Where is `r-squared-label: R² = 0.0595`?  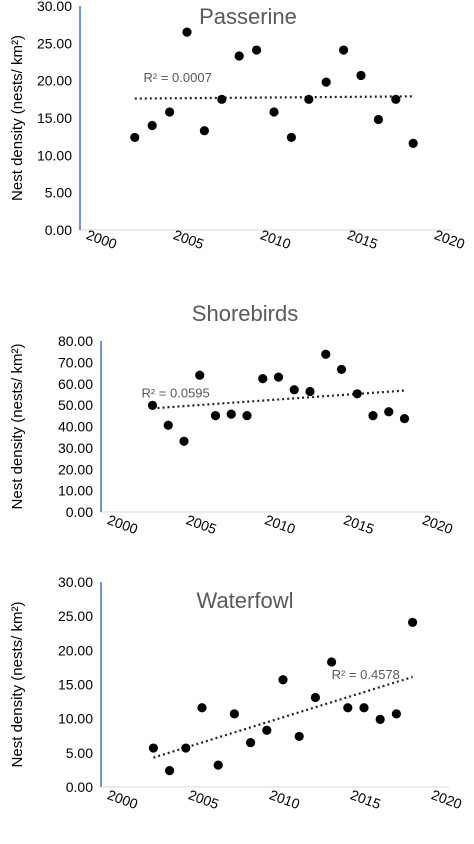
r-squared-label: R² = 0.0595 is located at coordinates (175, 393).